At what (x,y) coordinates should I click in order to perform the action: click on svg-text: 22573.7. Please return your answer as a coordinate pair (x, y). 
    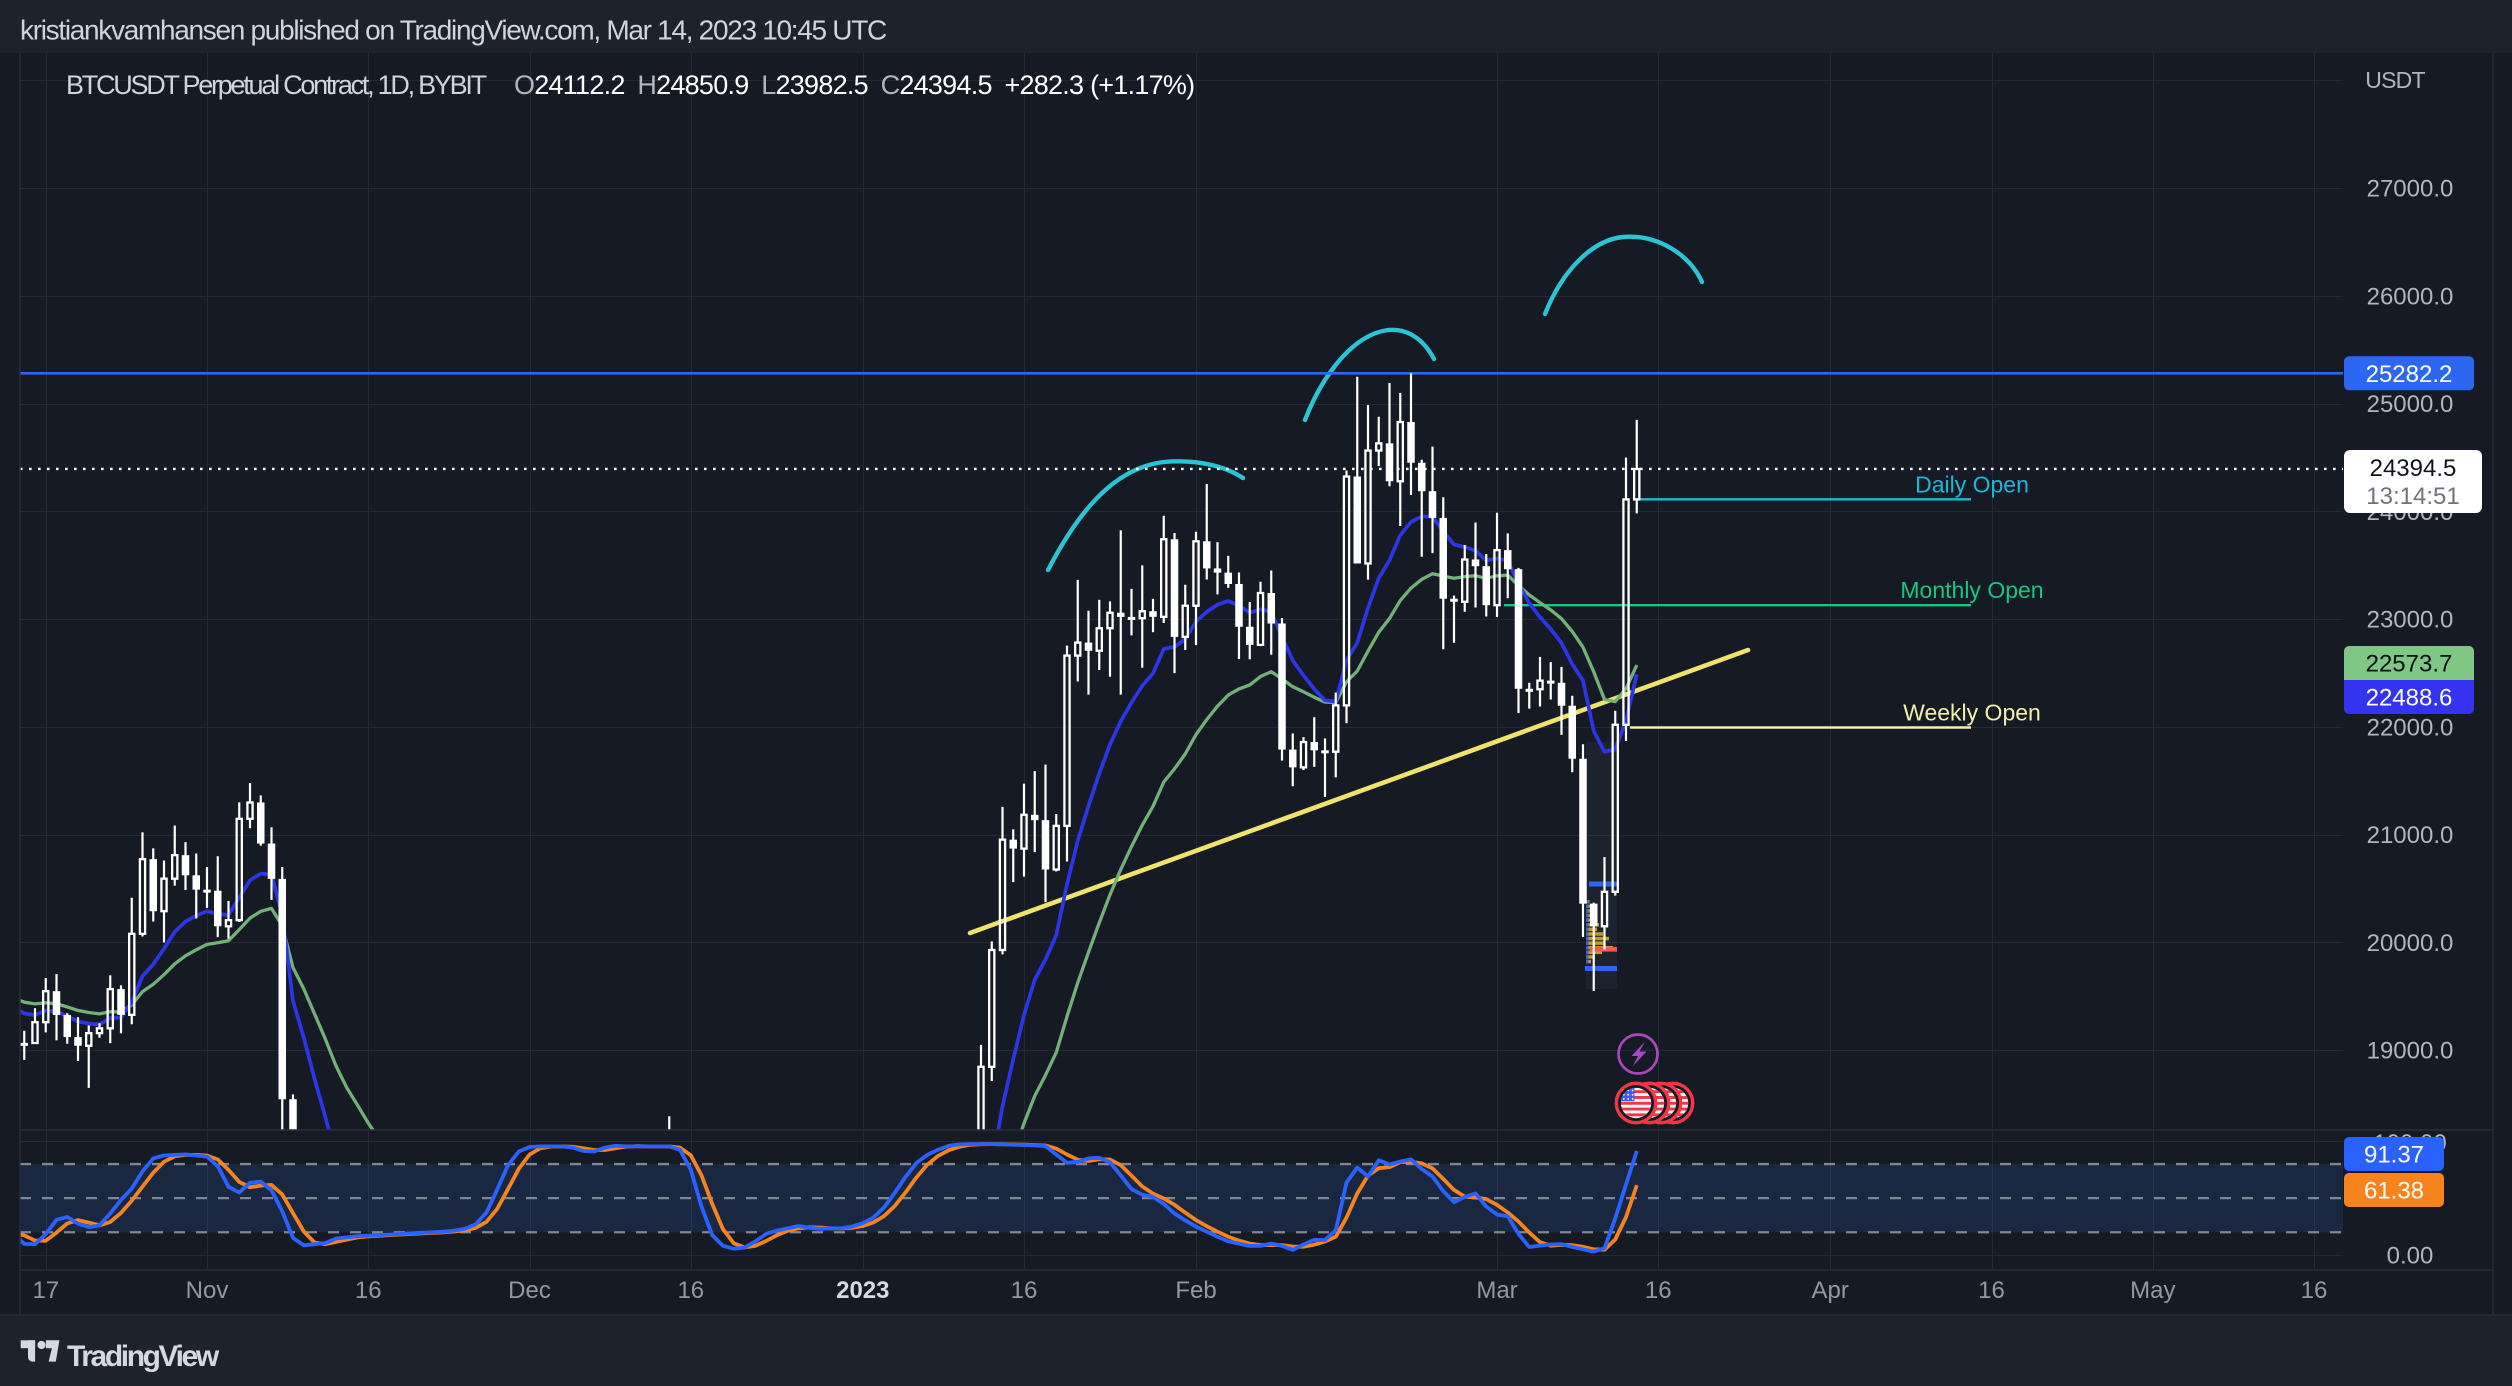
    Looking at the image, I should click on (2409, 664).